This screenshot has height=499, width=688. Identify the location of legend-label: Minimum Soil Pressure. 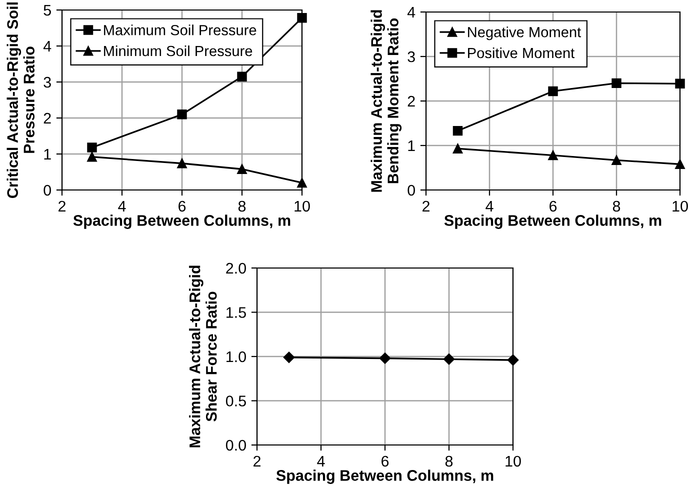
(178, 50).